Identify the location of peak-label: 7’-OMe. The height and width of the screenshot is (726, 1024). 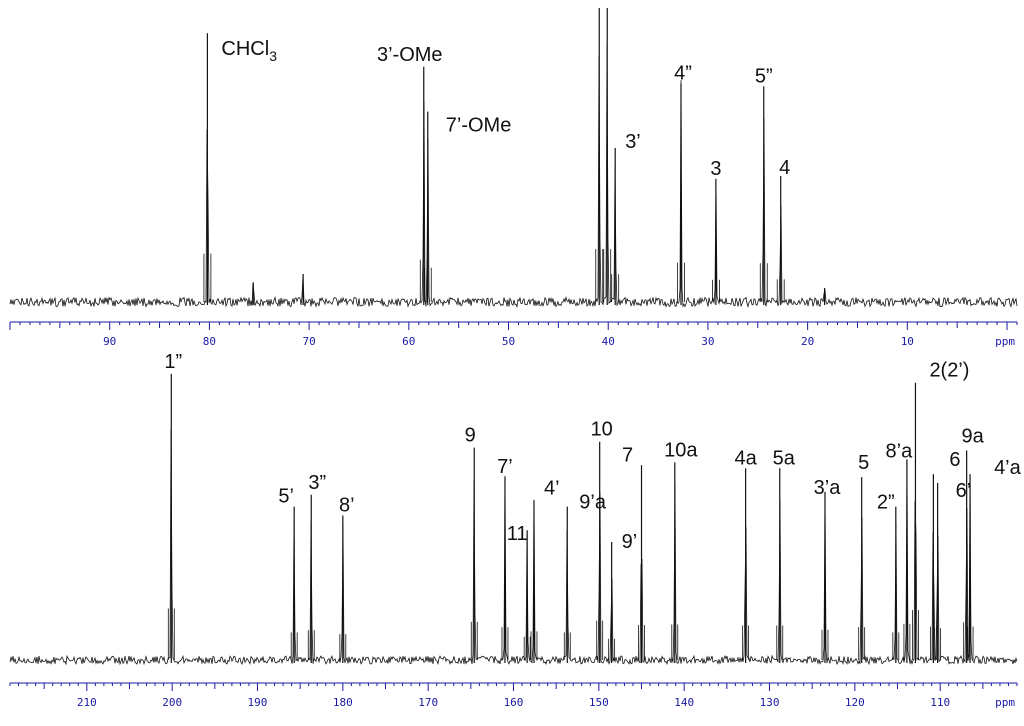
(479, 126).